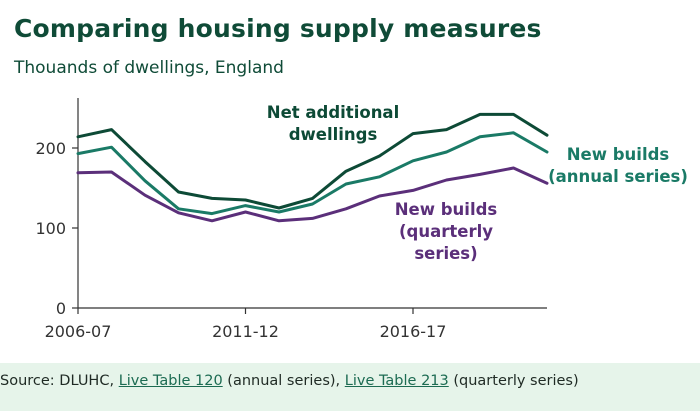  I want to click on live-table-213-link: Live Table 213, so click(396, 381).